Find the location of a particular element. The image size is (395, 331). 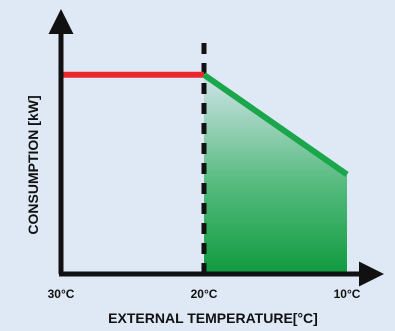

x-tick-label: 10°C is located at coordinates (347, 294).